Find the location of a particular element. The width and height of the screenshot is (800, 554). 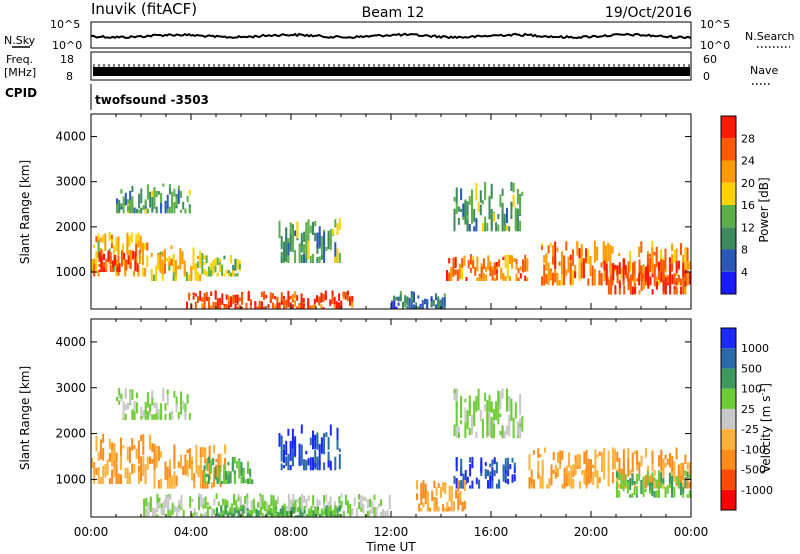

colorbar-swatch is located at coordinates (728, 499).